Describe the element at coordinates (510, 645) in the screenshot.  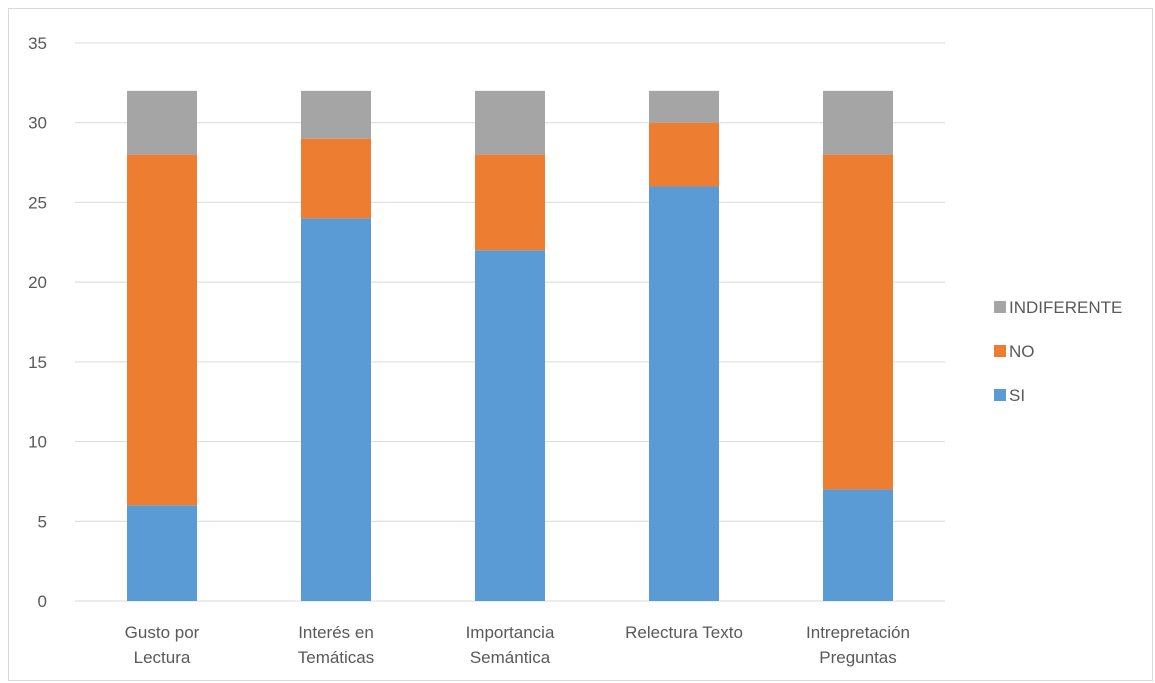
I see `x-category-label: Importancia Semántica` at that location.